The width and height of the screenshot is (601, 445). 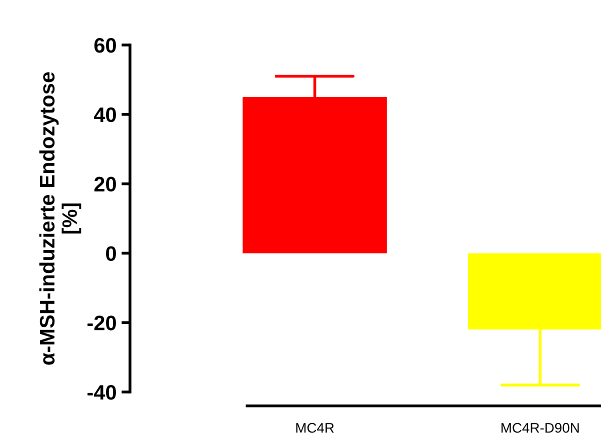 What do you see at coordinates (102, 323) in the screenshot?
I see `y-tick-label: -20` at bounding box center [102, 323].